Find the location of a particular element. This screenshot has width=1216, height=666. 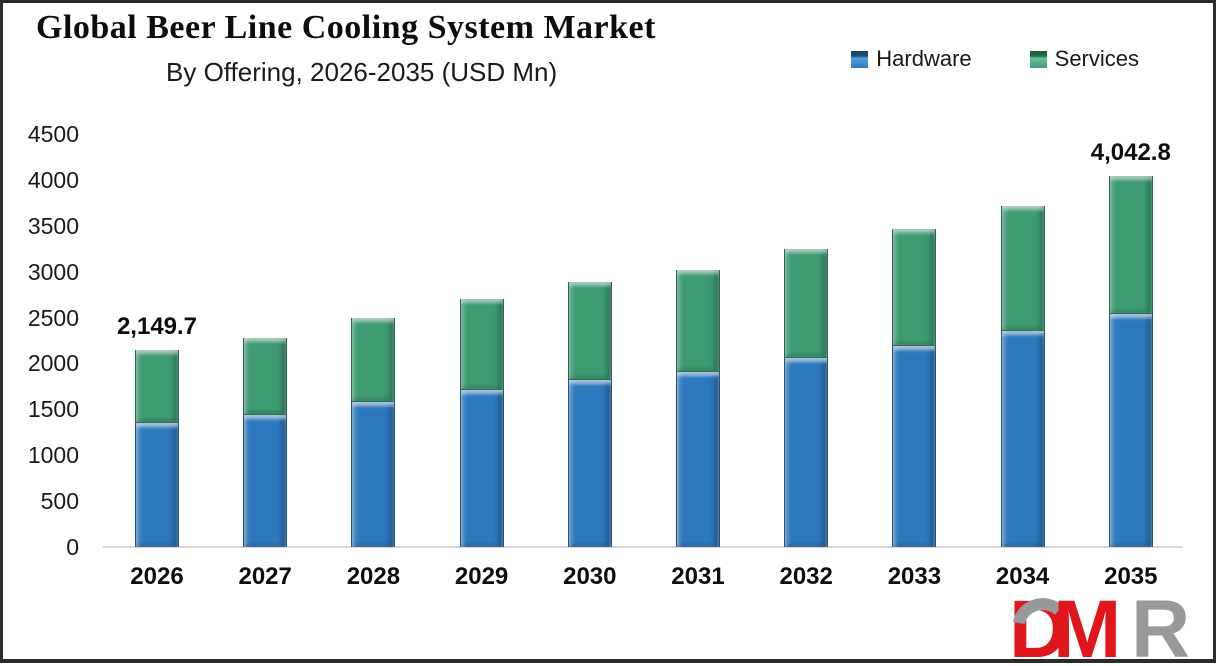

chart-subtitle: By Offering, 2026-2035 (USD Mn) is located at coordinates (362, 72).